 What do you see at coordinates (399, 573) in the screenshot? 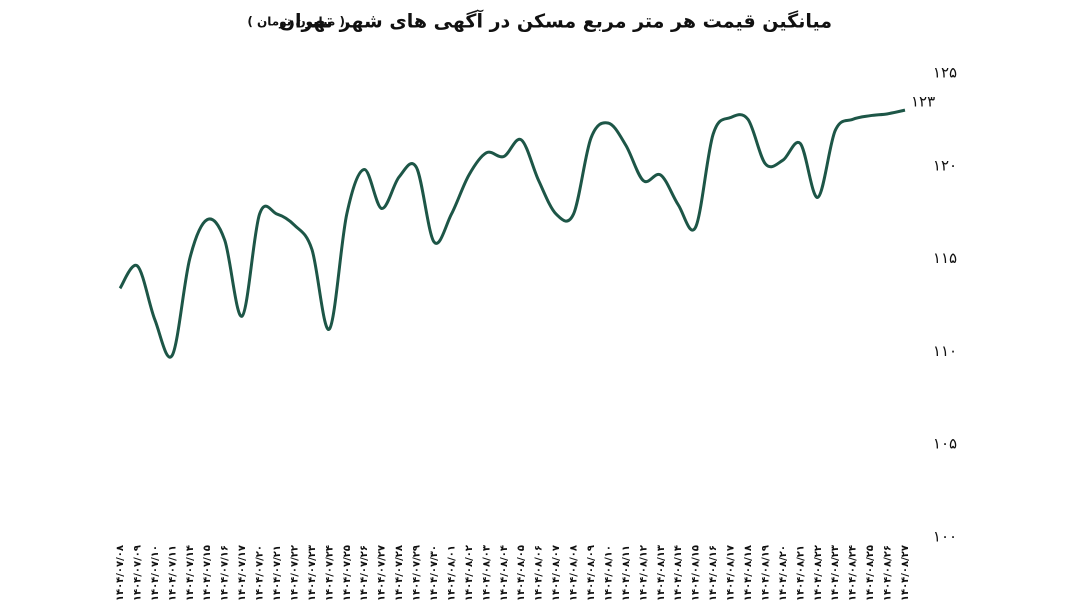
I see `x-tick-label: ۱۴۰۴/۰۷/۲۸` at bounding box center [399, 573].